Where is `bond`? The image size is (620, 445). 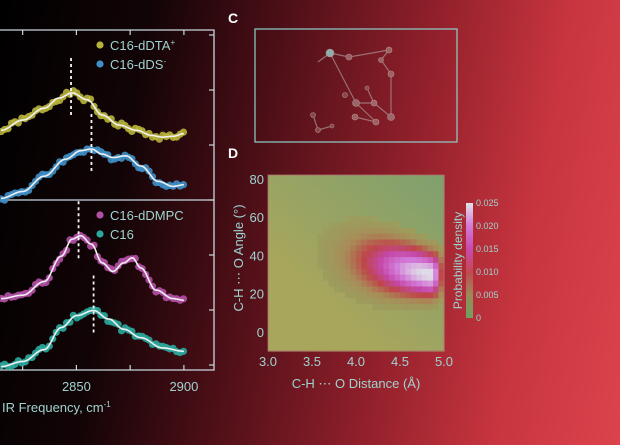 bond is located at coordinates (369, 53).